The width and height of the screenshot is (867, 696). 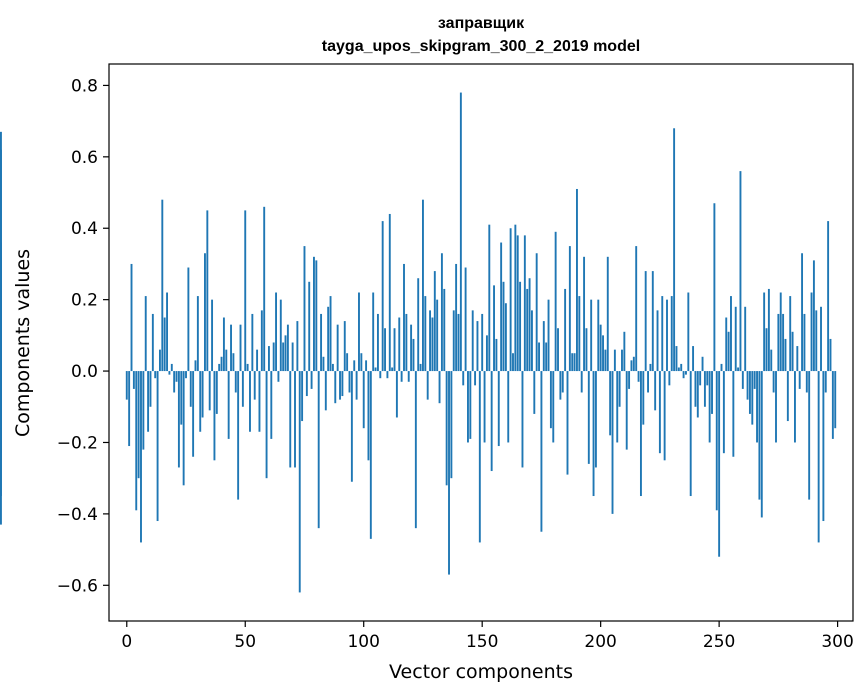 What do you see at coordinates (77, 586) in the screenshot?
I see `y-tick-label: −0.6` at bounding box center [77, 586].